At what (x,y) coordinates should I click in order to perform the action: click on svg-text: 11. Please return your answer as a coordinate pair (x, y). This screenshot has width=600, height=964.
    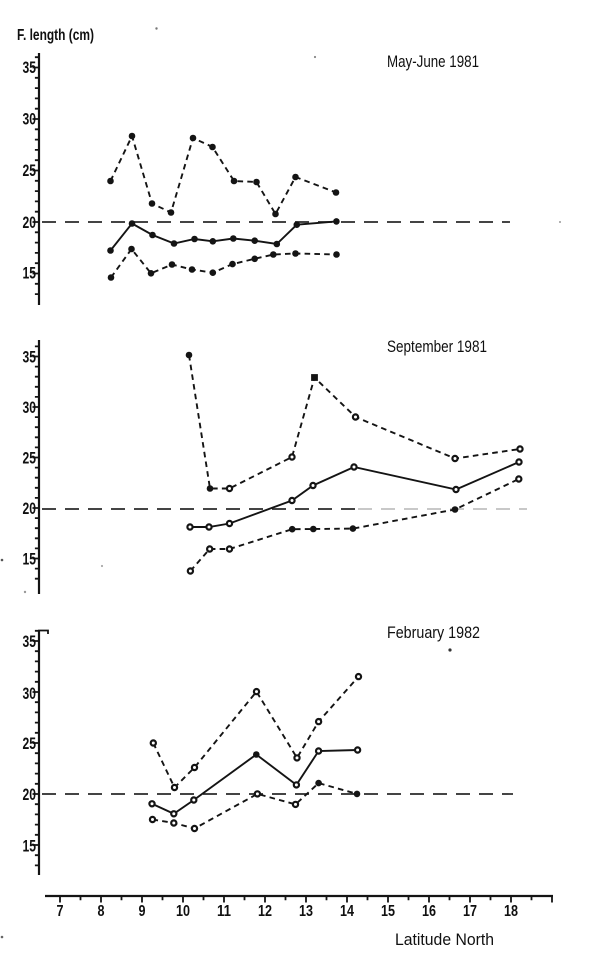
    Looking at the image, I should click on (224, 911).